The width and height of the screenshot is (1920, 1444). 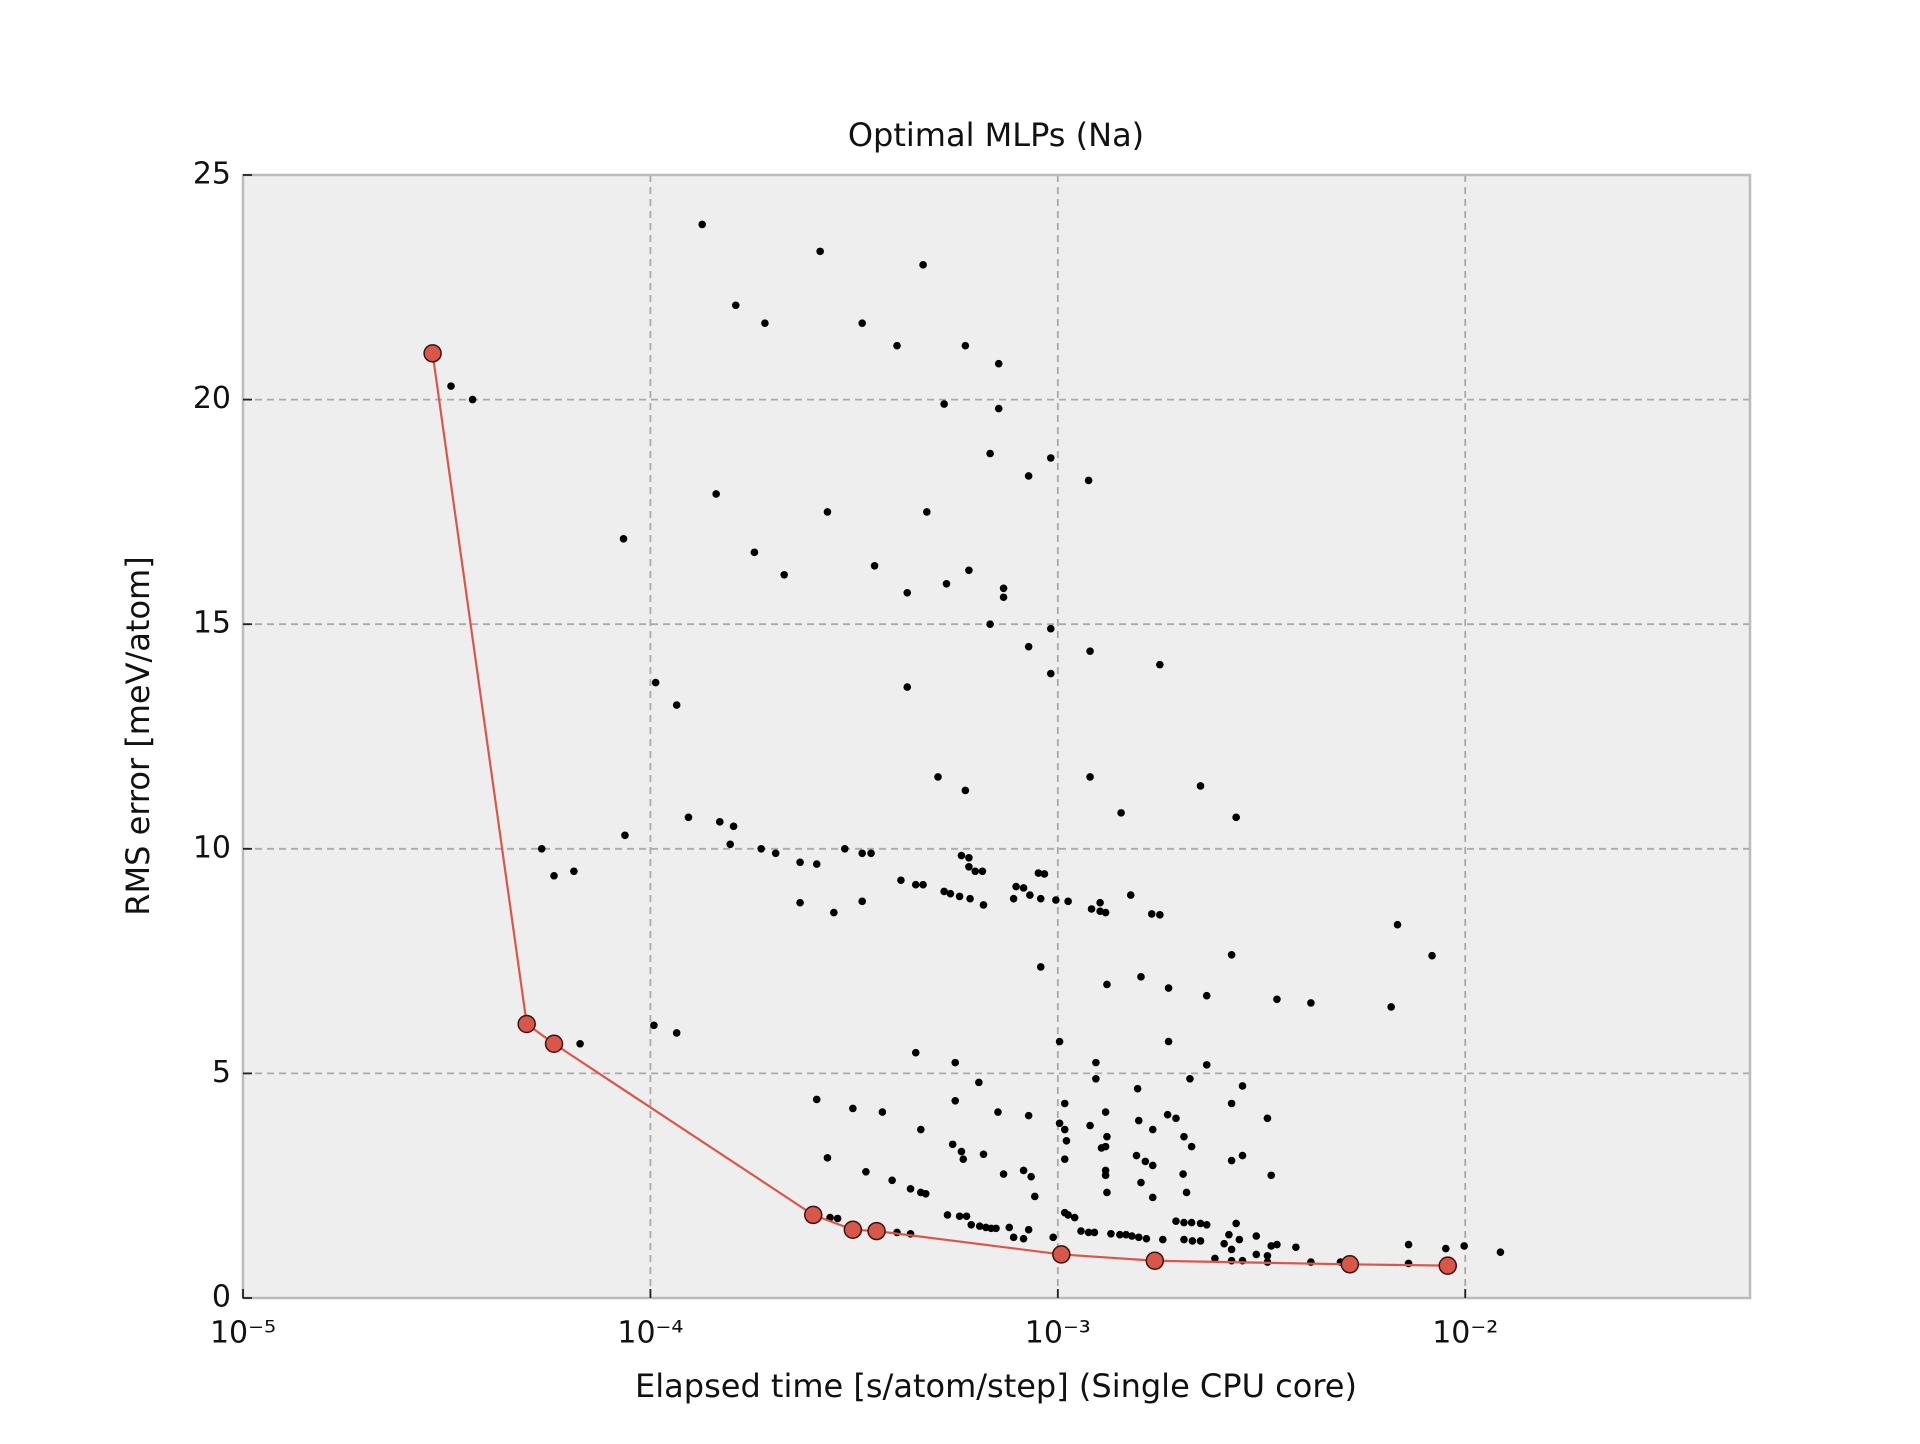 I want to click on y-tick-label: 10, so click(x=212, y=847).